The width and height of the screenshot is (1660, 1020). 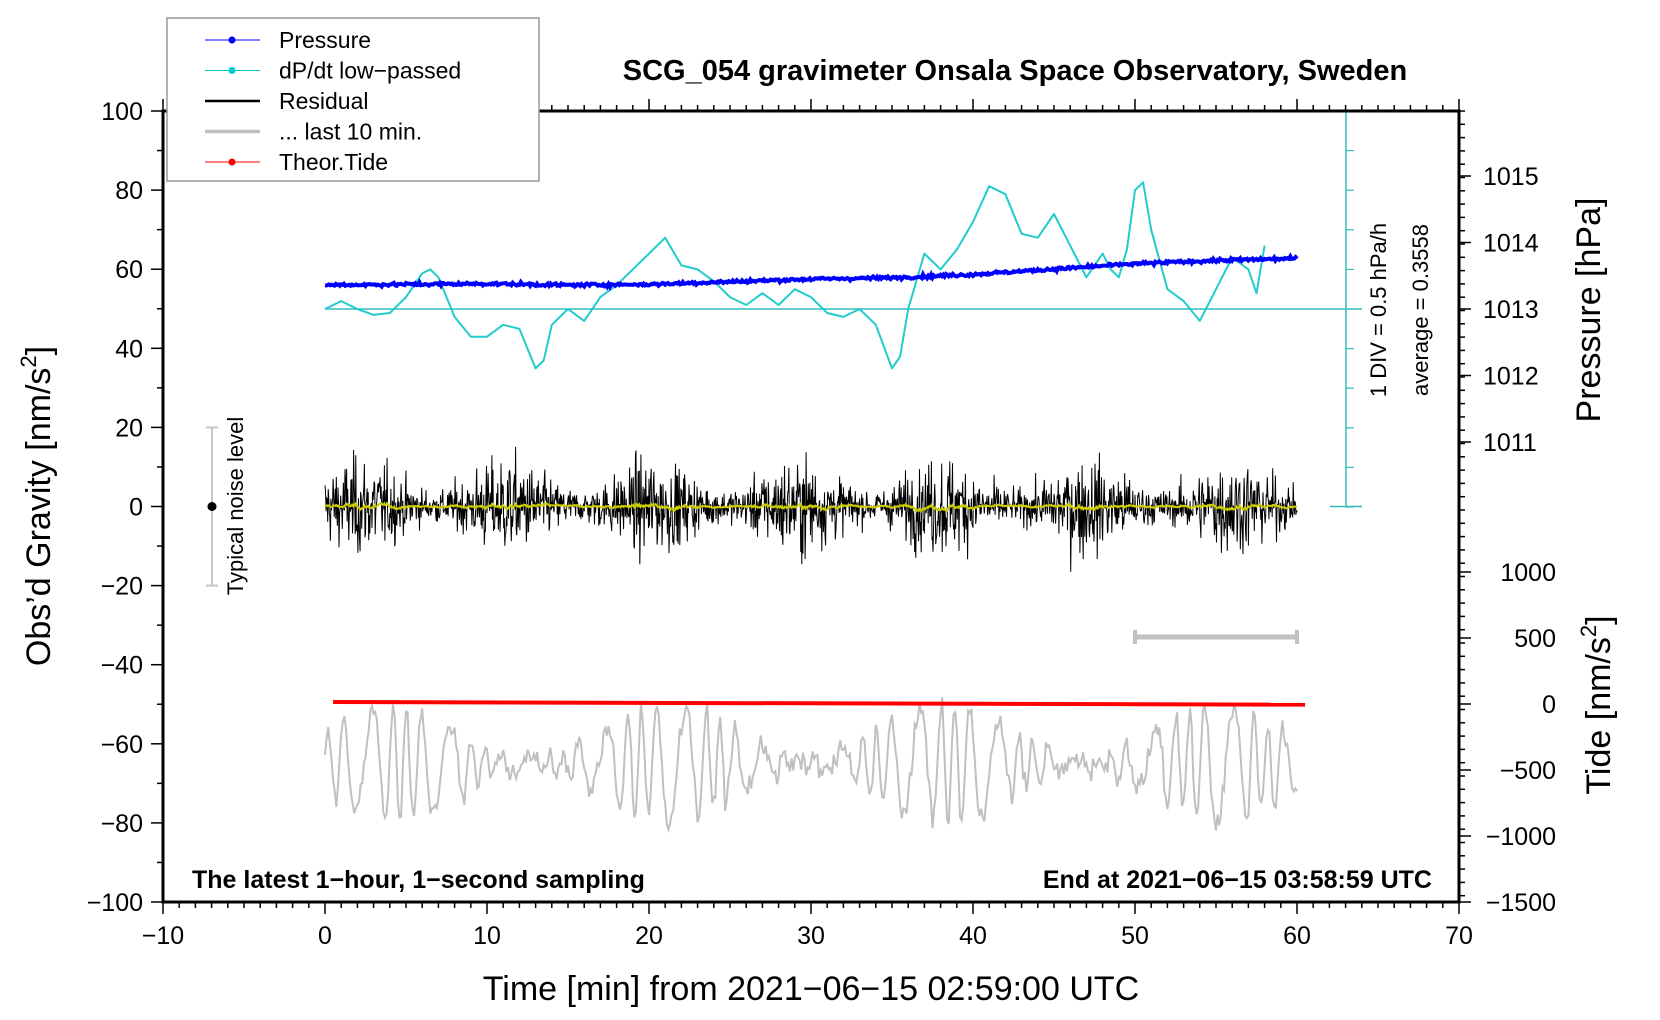 What do you see at coordinates (1378, 310) in the screenshot?
I see `div-label: 1 DIV = 0.5 hPa/h` at bounding box center [1378, 310].